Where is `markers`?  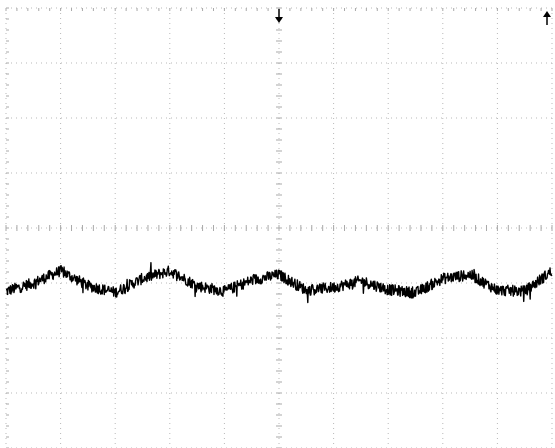 markers is located at coordinates (413, 17).